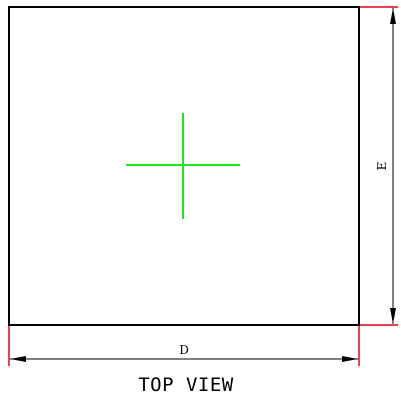 Image resolution: width=401 pixels, height=400 pixels. I want to click on center-mark, so click(183, 166).